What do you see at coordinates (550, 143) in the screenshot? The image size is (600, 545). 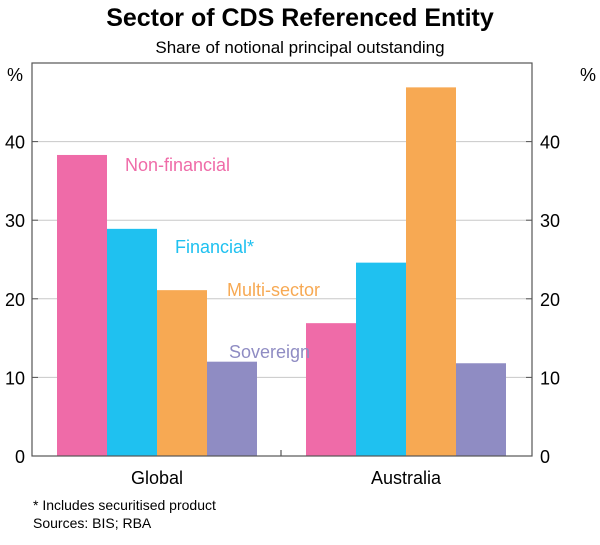 I see `y-tick-label-right: 40` at bounding box center [550, 143].